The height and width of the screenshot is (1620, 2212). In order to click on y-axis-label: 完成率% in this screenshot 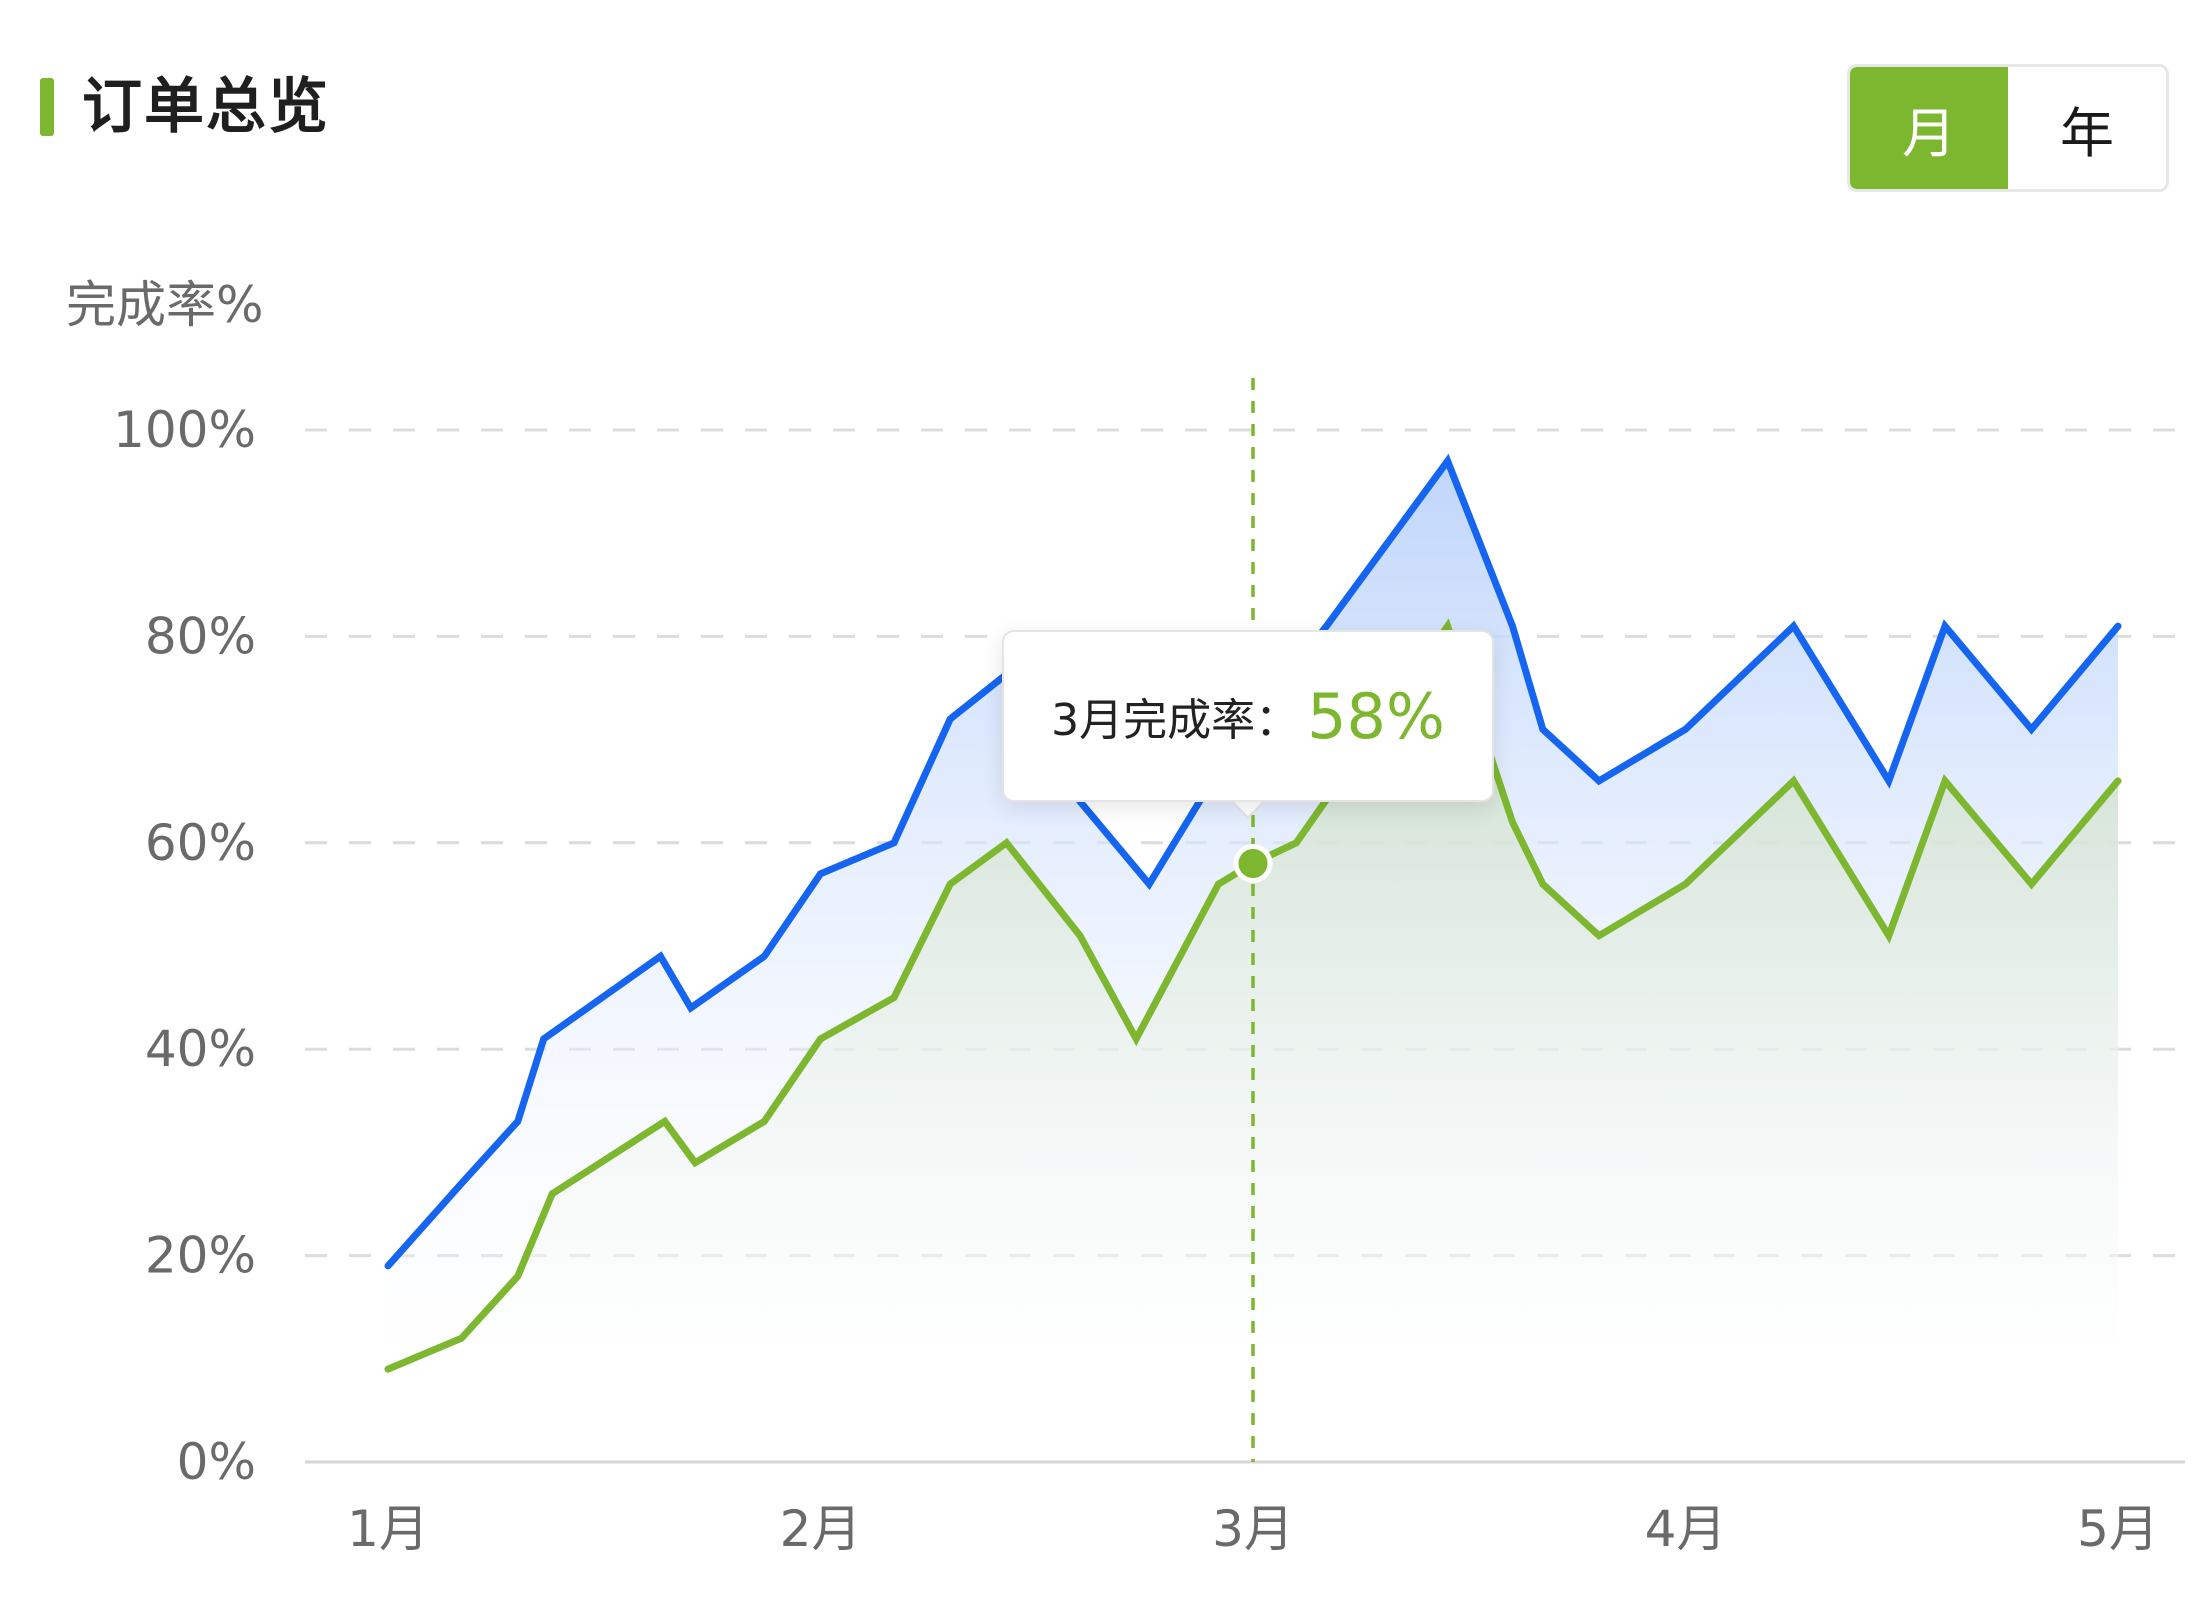, I will do `click(165, 305)`.